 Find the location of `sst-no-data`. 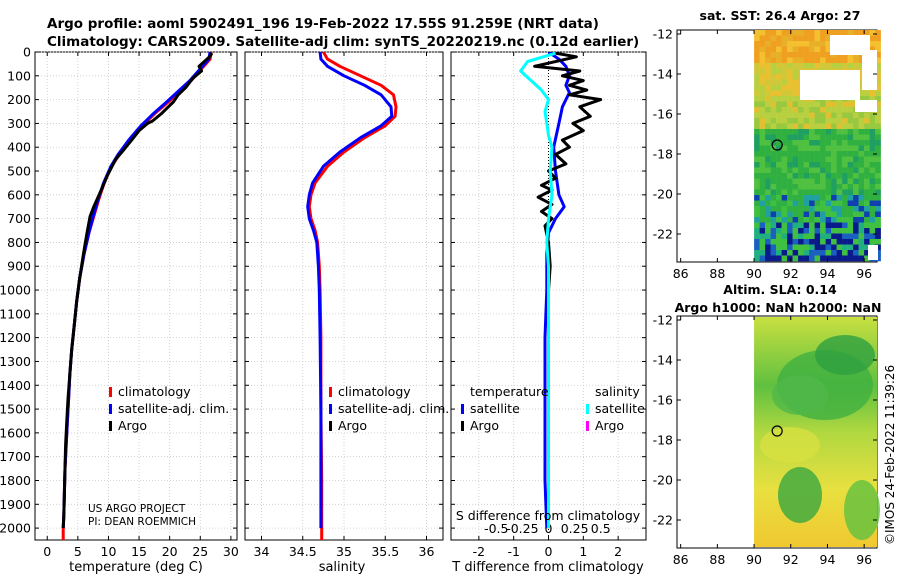

sst-no-data is located at coordinates (830, 85).